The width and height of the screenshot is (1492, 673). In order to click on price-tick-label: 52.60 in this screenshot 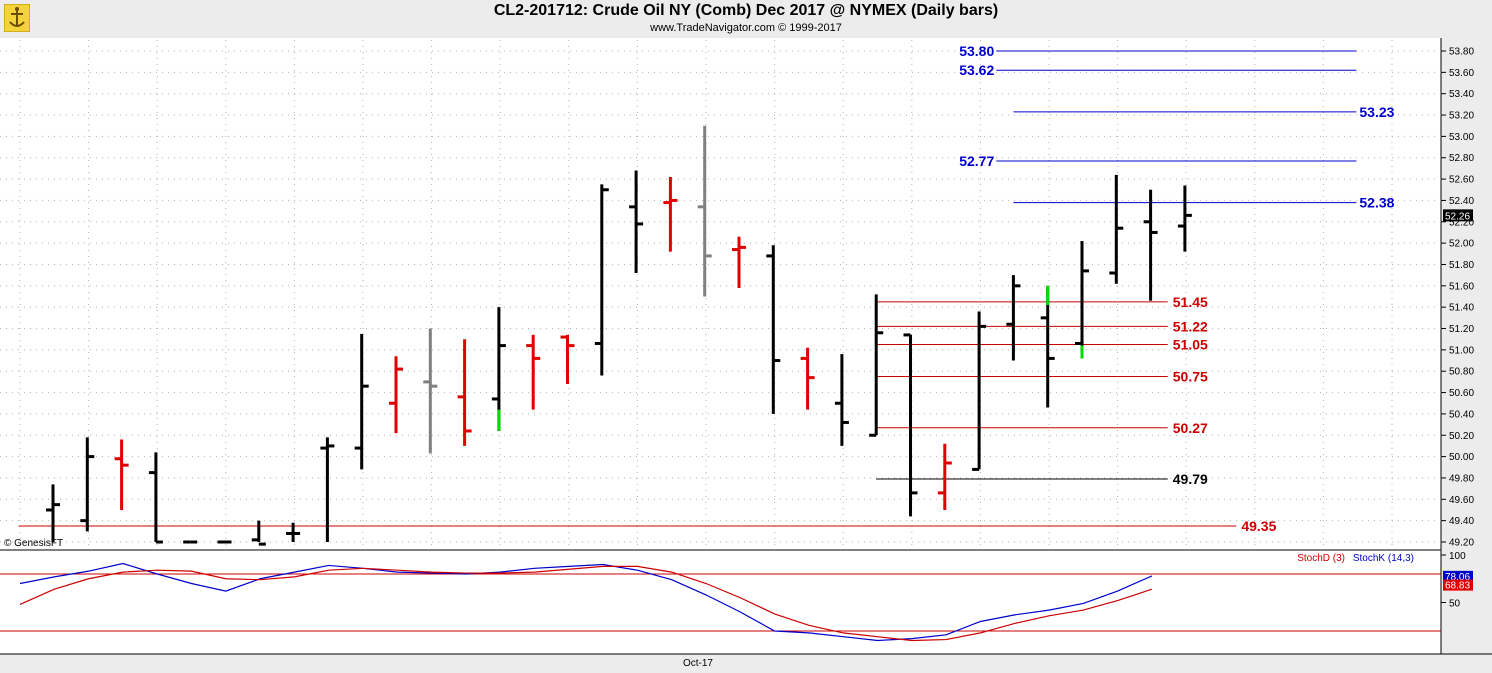, I will do `click(1461, 180)`.